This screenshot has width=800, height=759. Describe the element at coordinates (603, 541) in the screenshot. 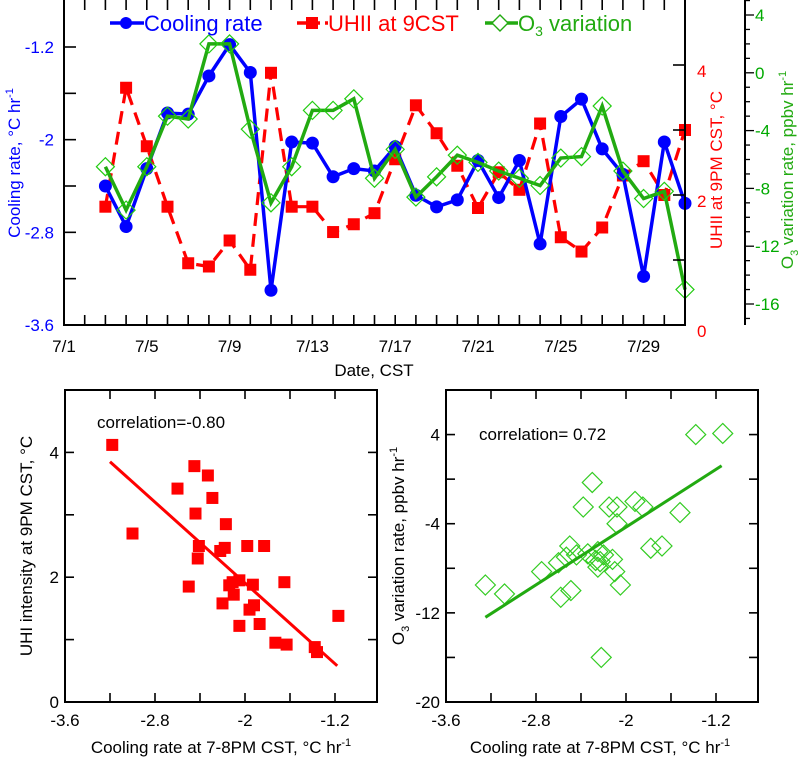

I see `o3-fit-line` at that location.